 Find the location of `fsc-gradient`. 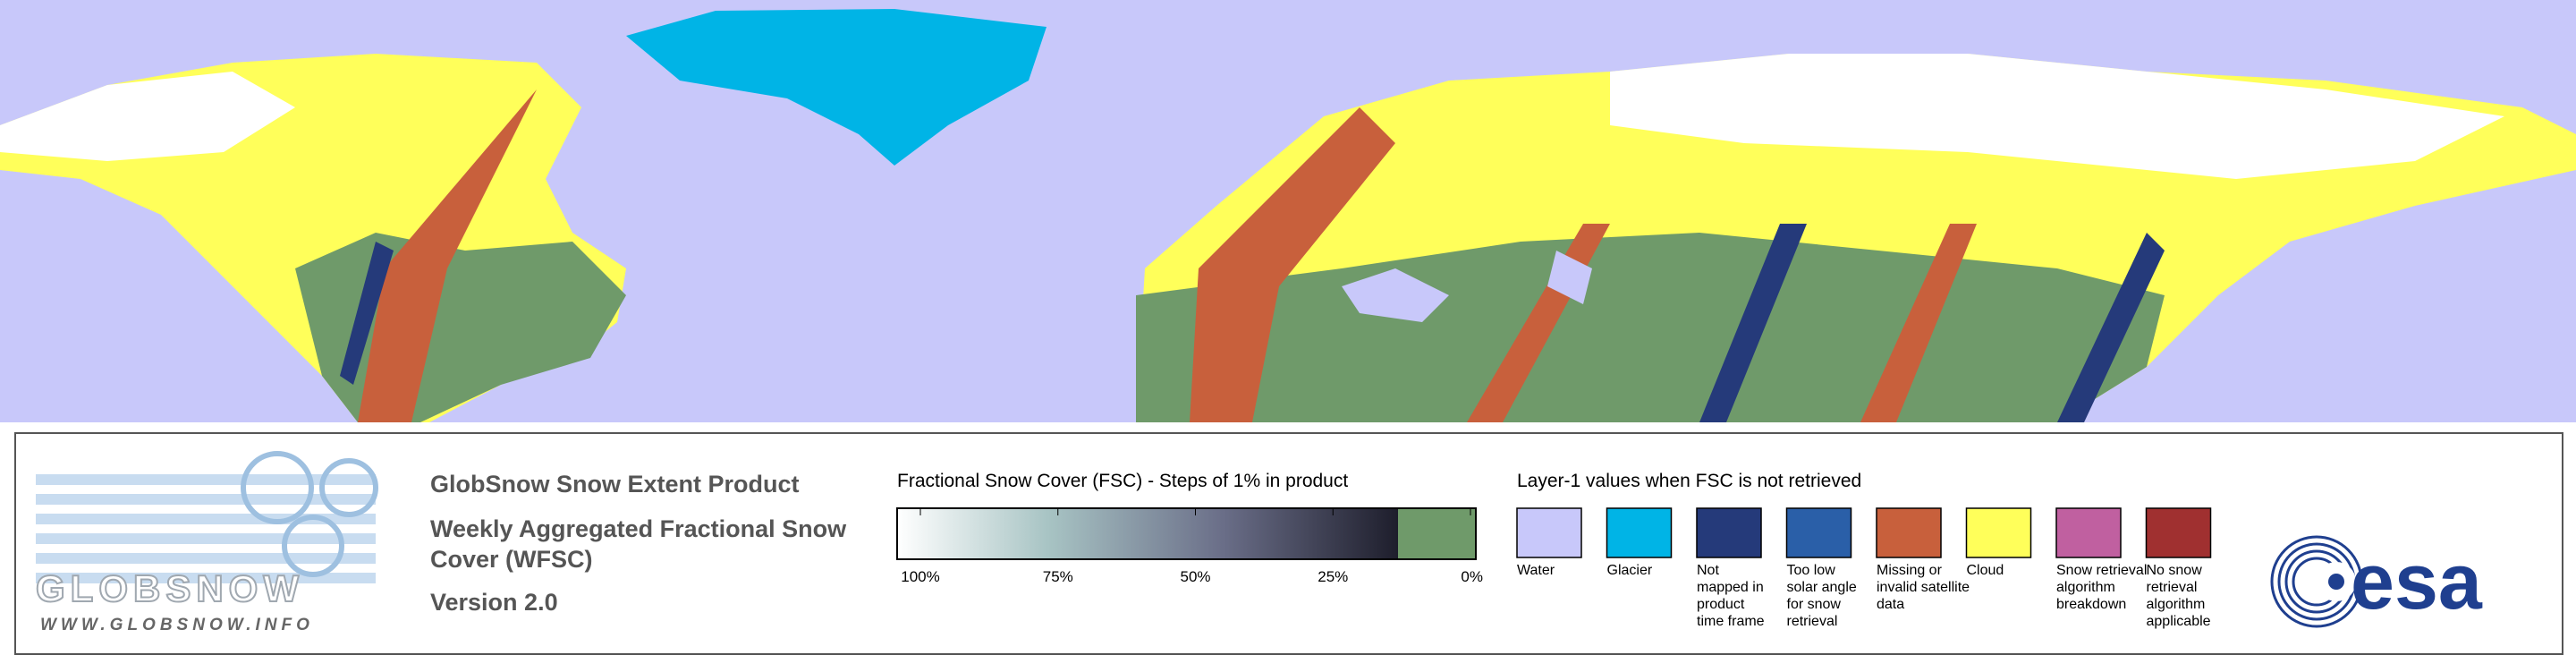

fsc-gradient is located at coordinates (1147, 533).